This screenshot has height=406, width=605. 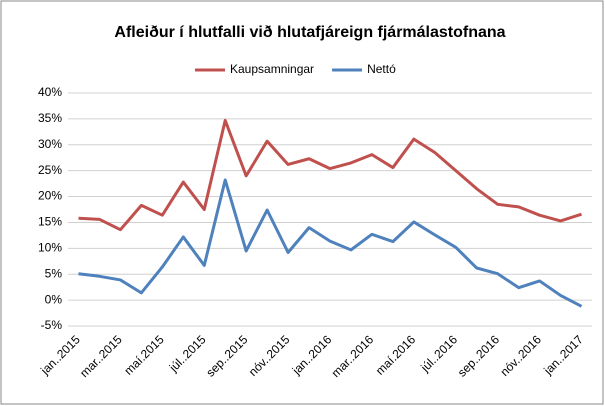 I want to click on y-tick-label: -5%, so click(x=52, y=325).